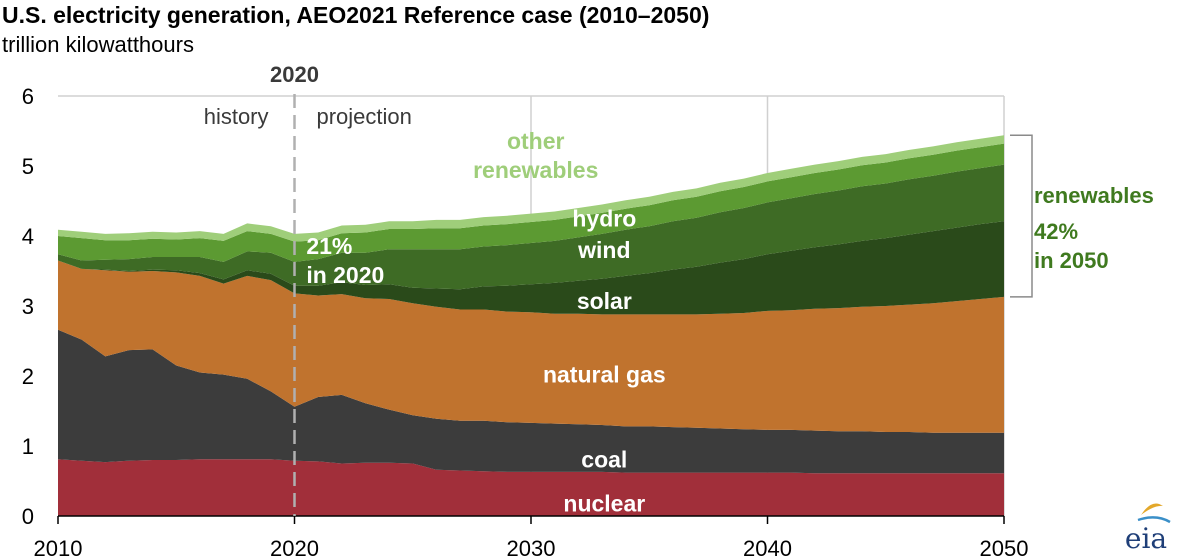 The height and width of the screenshot is (558, 1182). I want to click on area-label: 21%, so click(329, 246).